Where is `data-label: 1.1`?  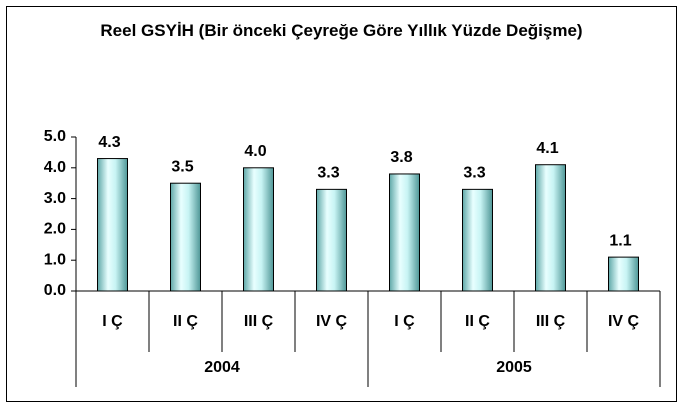 data-label: 1.1 is located at coordinates (620, 240).